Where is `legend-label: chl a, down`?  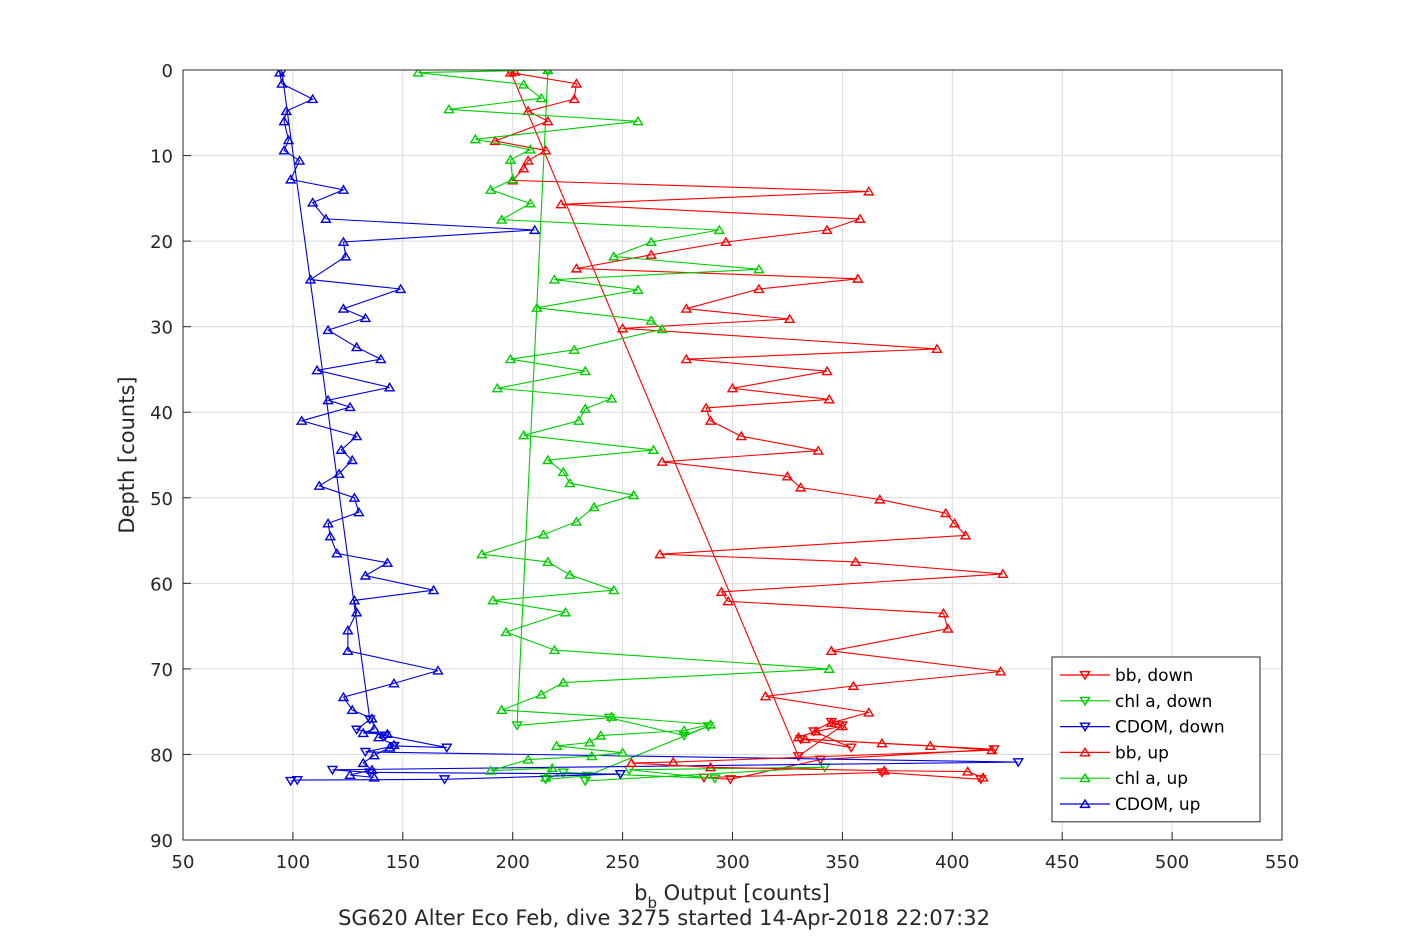 legend-label: chl a, down is located at coordinates (1163, 702).